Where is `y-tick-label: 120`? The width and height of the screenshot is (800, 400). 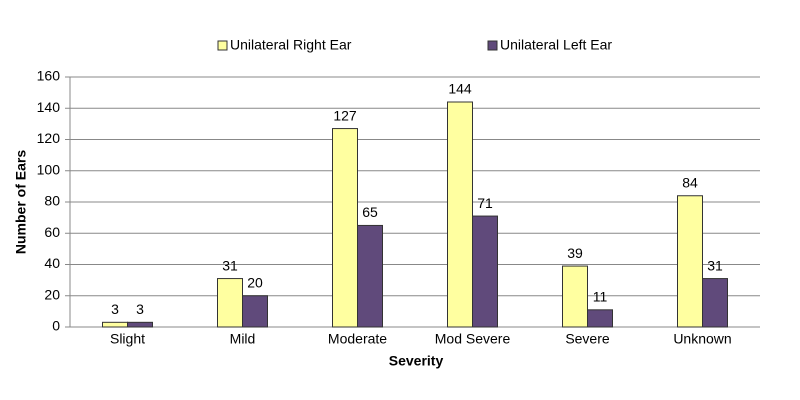
y-tick-label: 120 is located at coordinates (49, 138).